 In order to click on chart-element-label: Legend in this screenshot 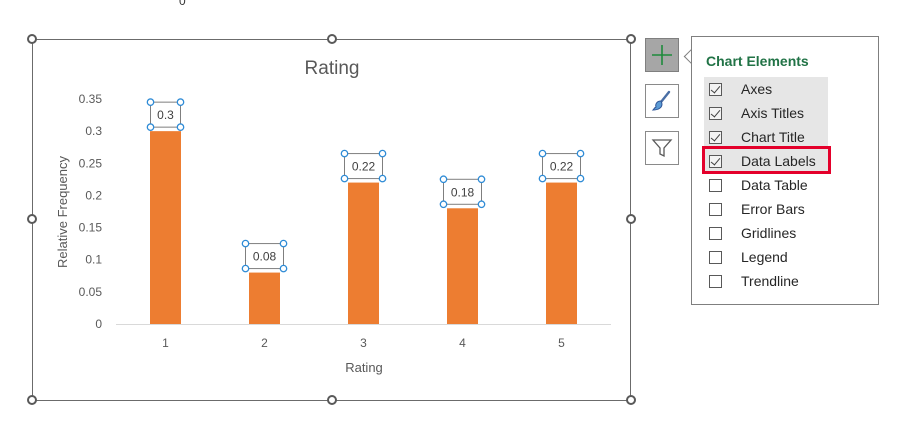, I will do `click(764, 257)`.